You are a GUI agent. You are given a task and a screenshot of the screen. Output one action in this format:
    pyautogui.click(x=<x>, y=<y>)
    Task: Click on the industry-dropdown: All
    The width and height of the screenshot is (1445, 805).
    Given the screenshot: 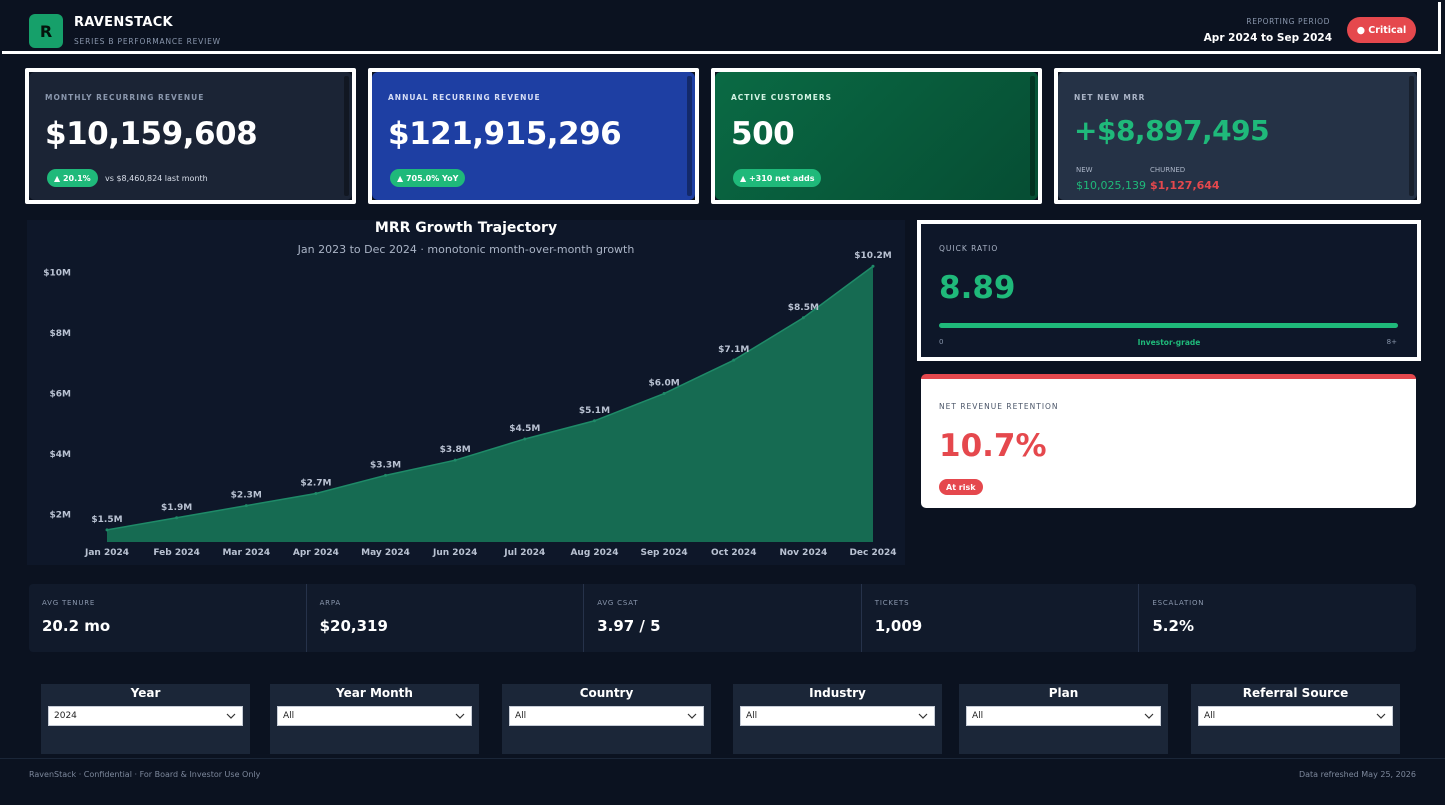 What is the action you would take?
    pyautogui.click(x=837, y=716)
    